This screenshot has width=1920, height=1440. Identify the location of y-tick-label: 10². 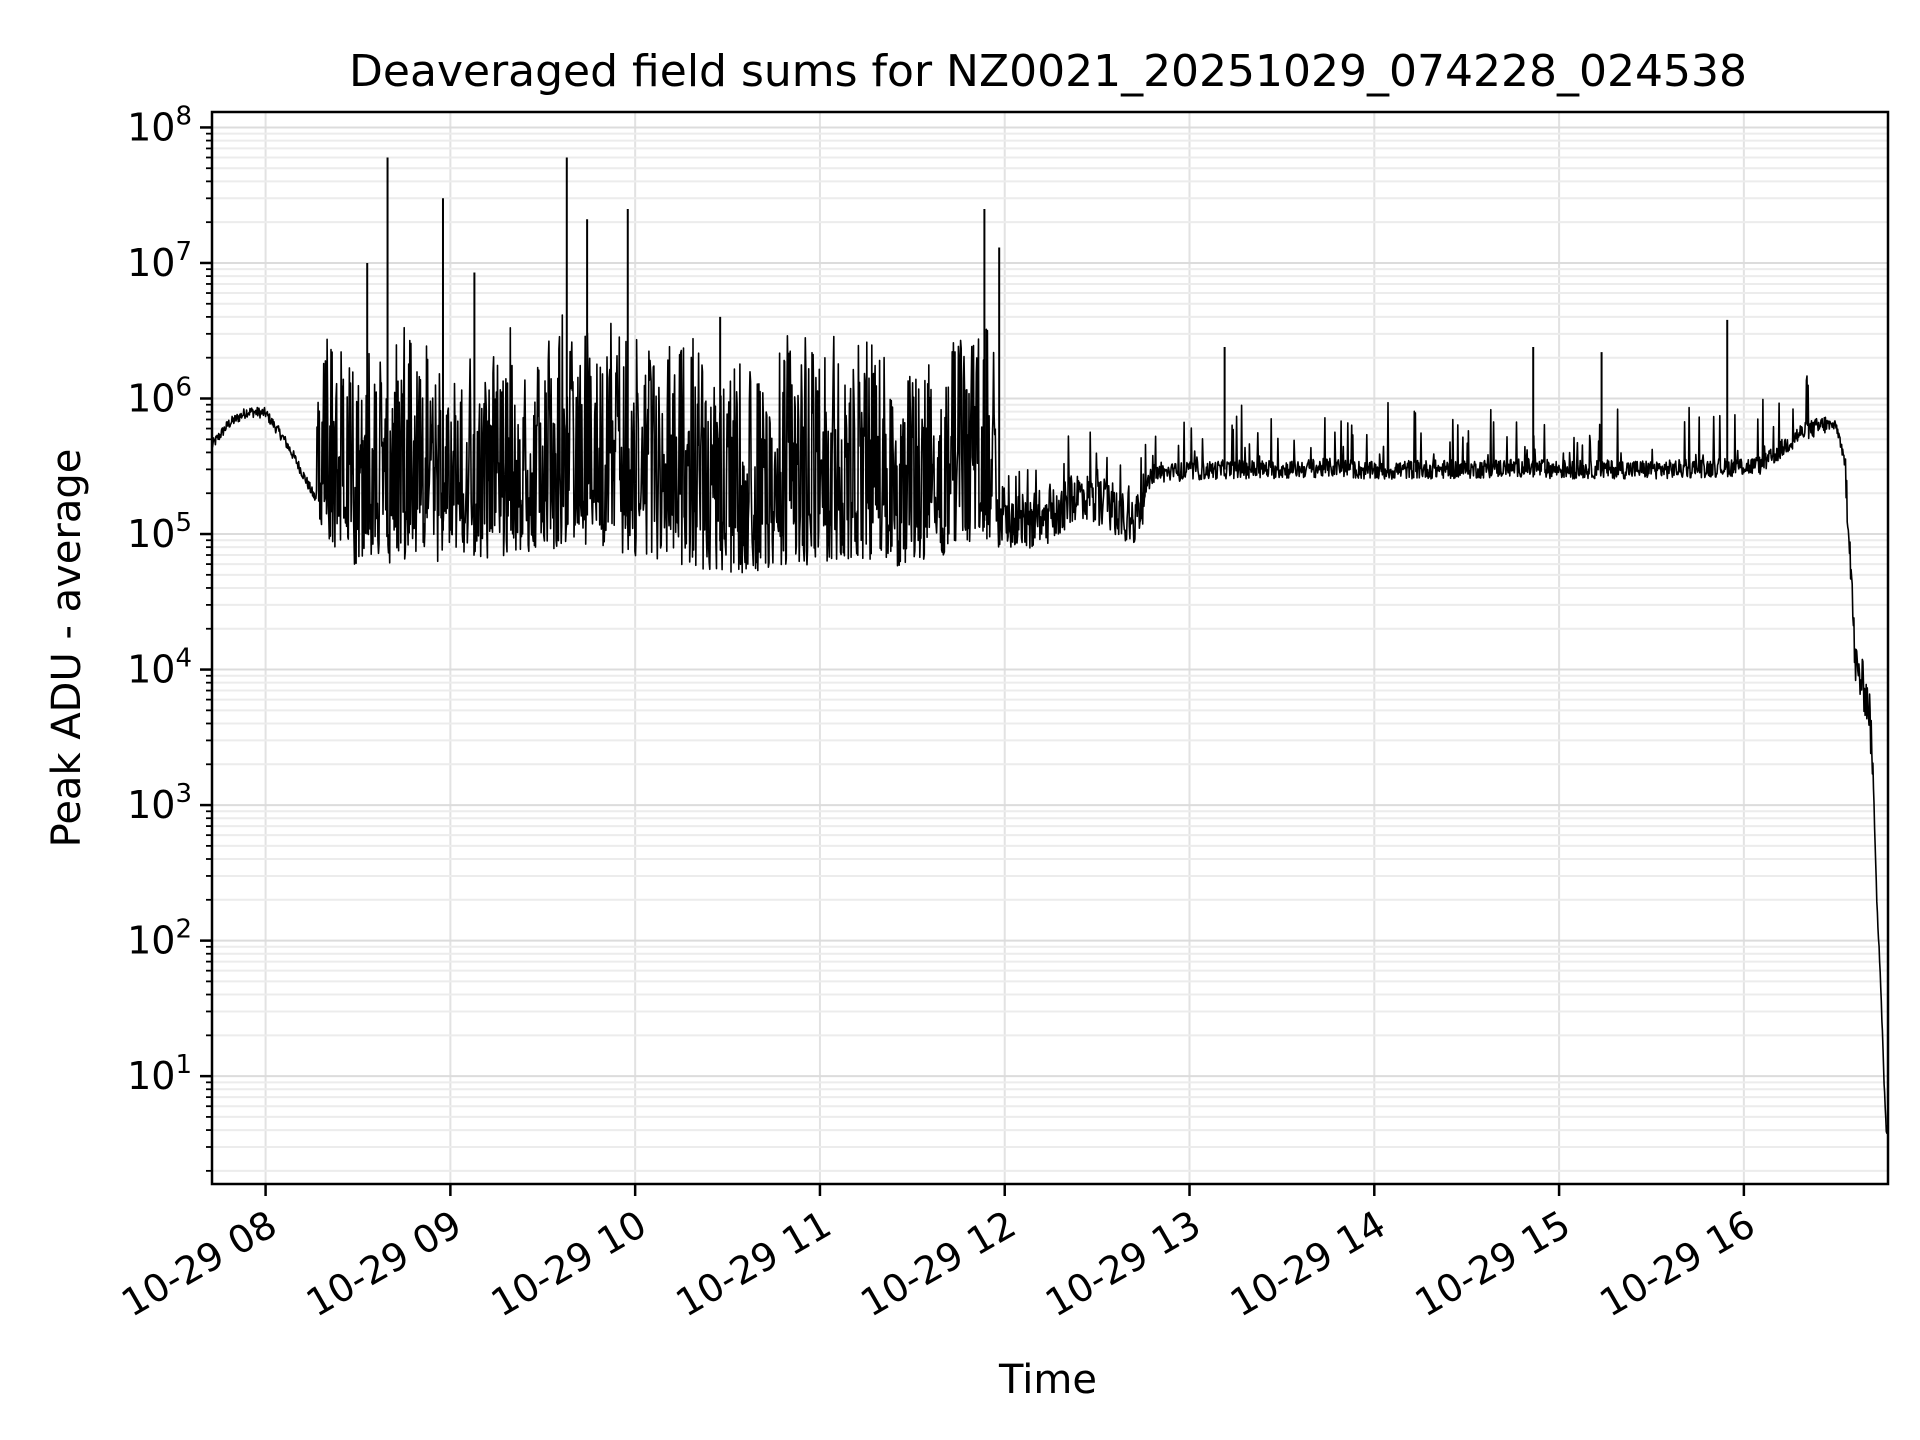
(159, 939).